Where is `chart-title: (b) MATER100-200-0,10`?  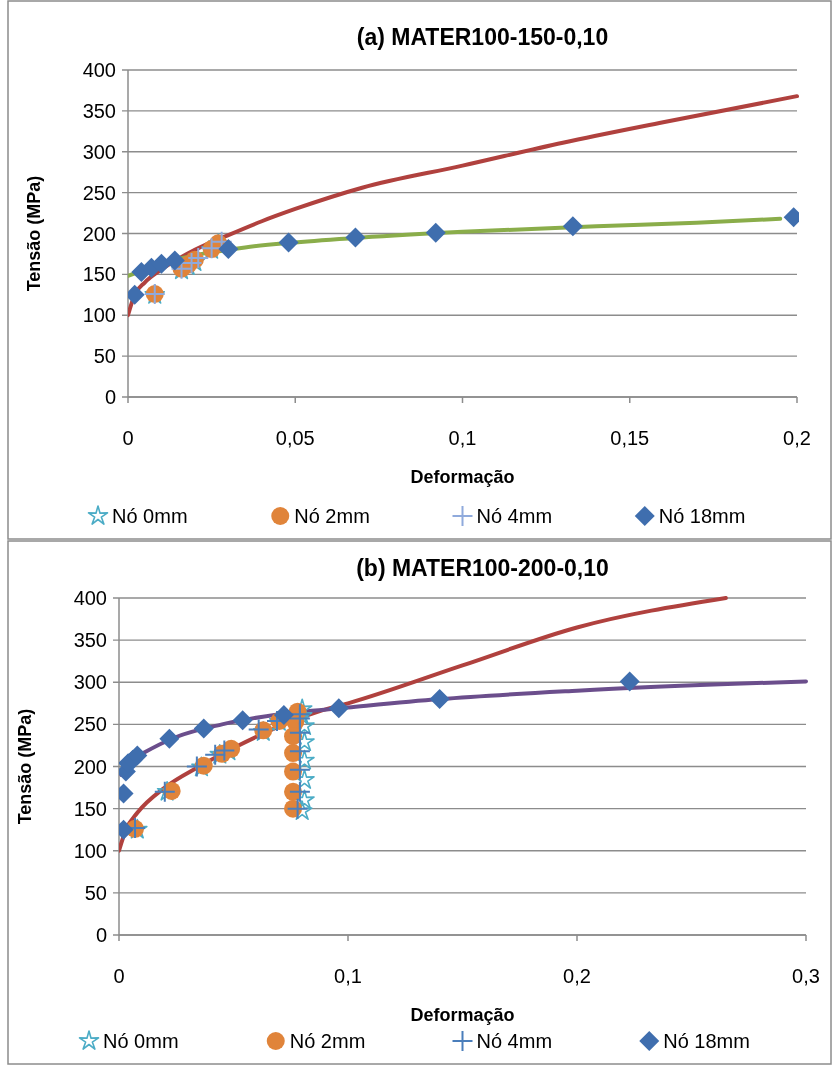 chart-title: (b) MATER100-200-0,10 is located at coordinates (482, 568).